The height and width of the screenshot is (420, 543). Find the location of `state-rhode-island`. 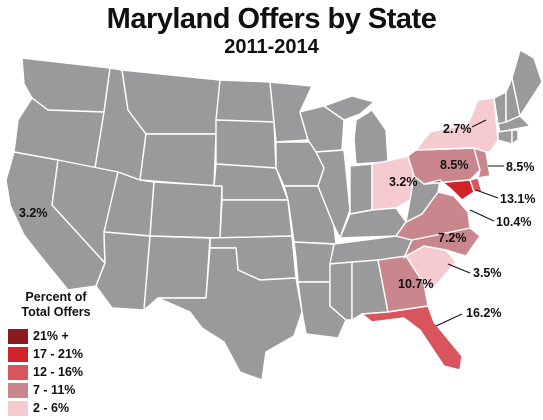

state-rhode-island is located at coordinates (515, 137).